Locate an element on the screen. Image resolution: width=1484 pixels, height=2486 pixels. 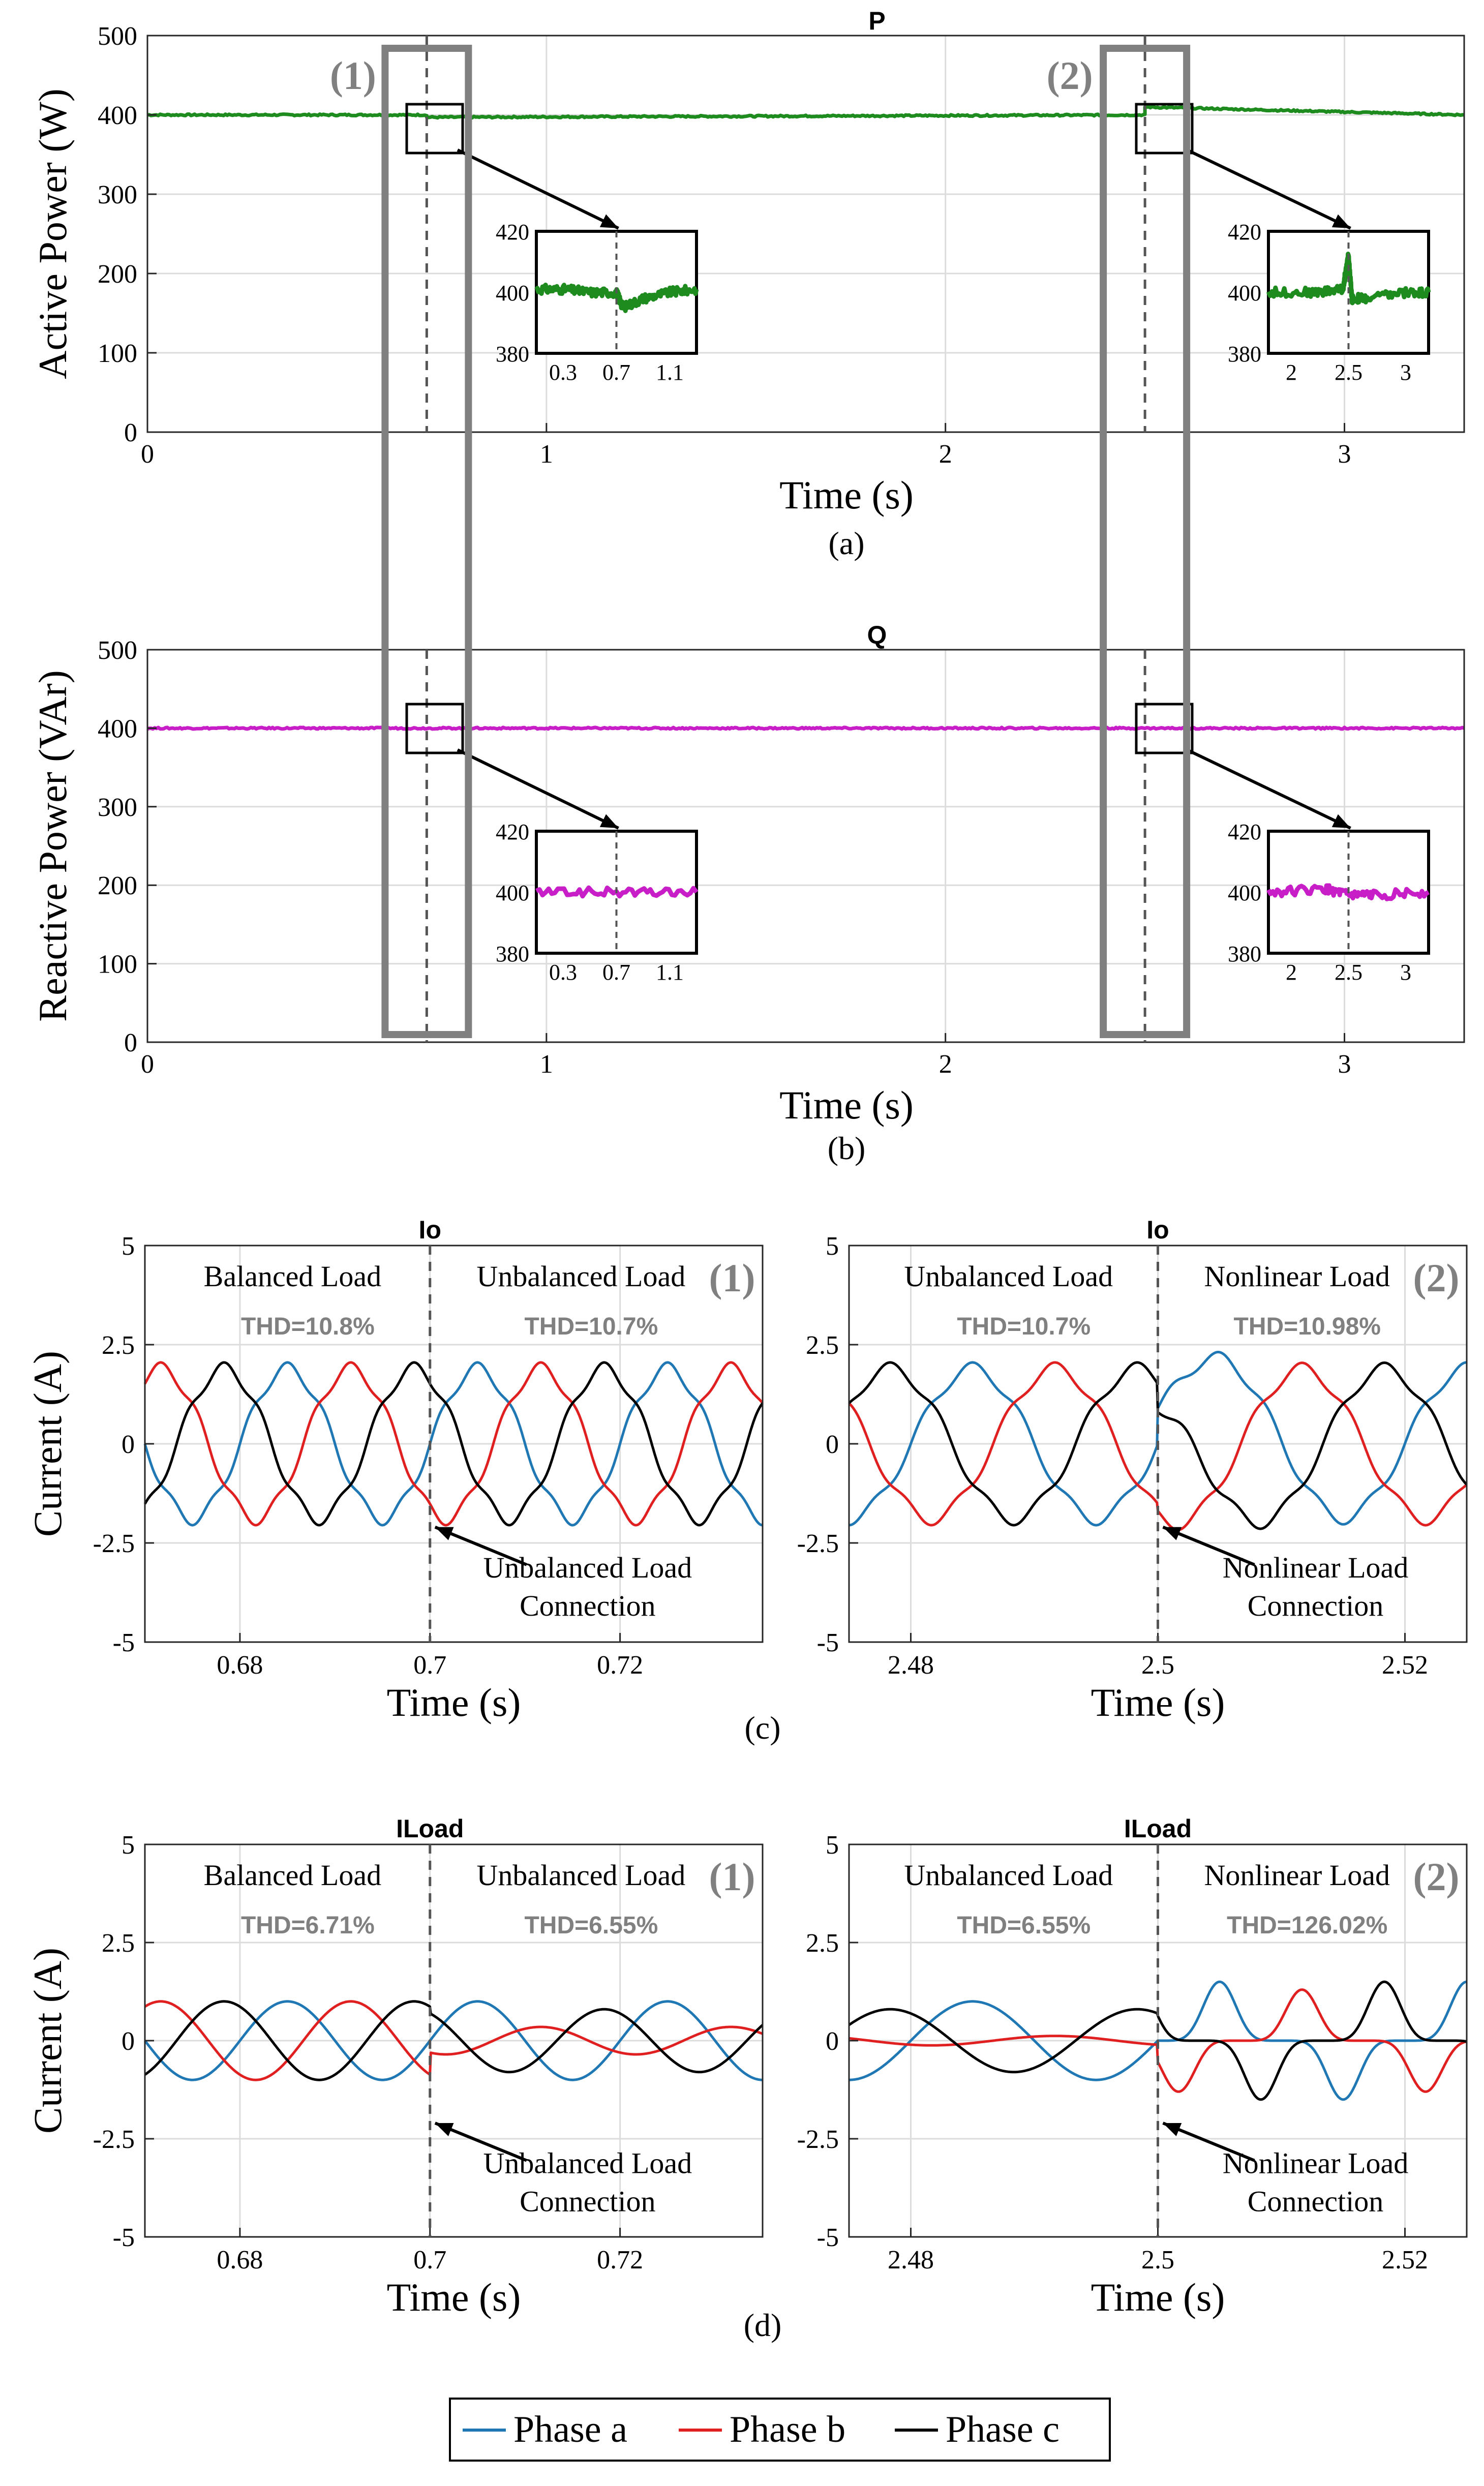
waveform-phase-a is located at coordinates (453, 1444).